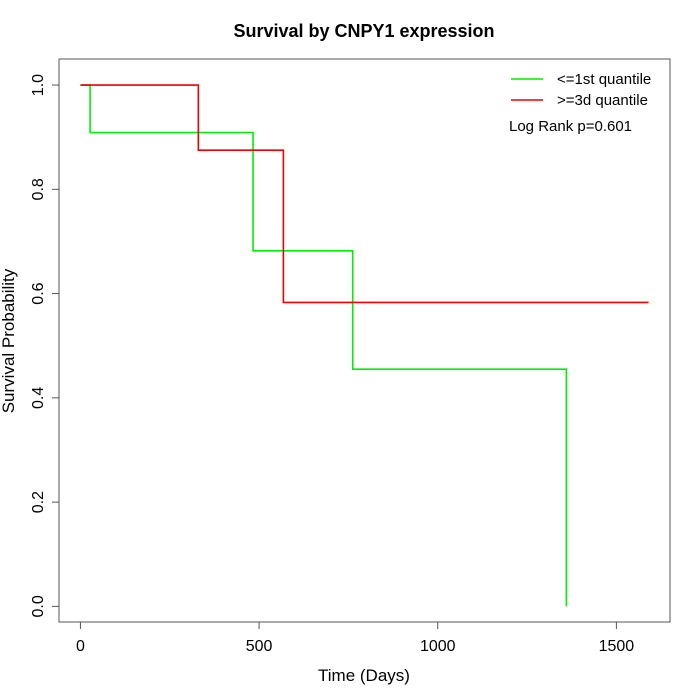 This screenshot has width=700, height=700. I want to click on y-axis: 0.0 0.2 0.4 0.6 0.8 1.0, so click(45, 345).